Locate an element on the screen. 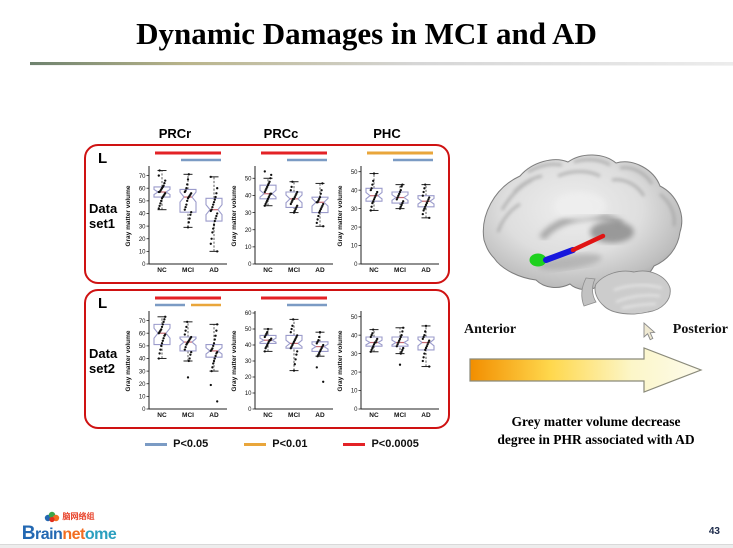  boxplot-set2-PHC: 0 10 20 30 40 50 Gray matter volume NC MCI AD is located at coordinates (388, 365).